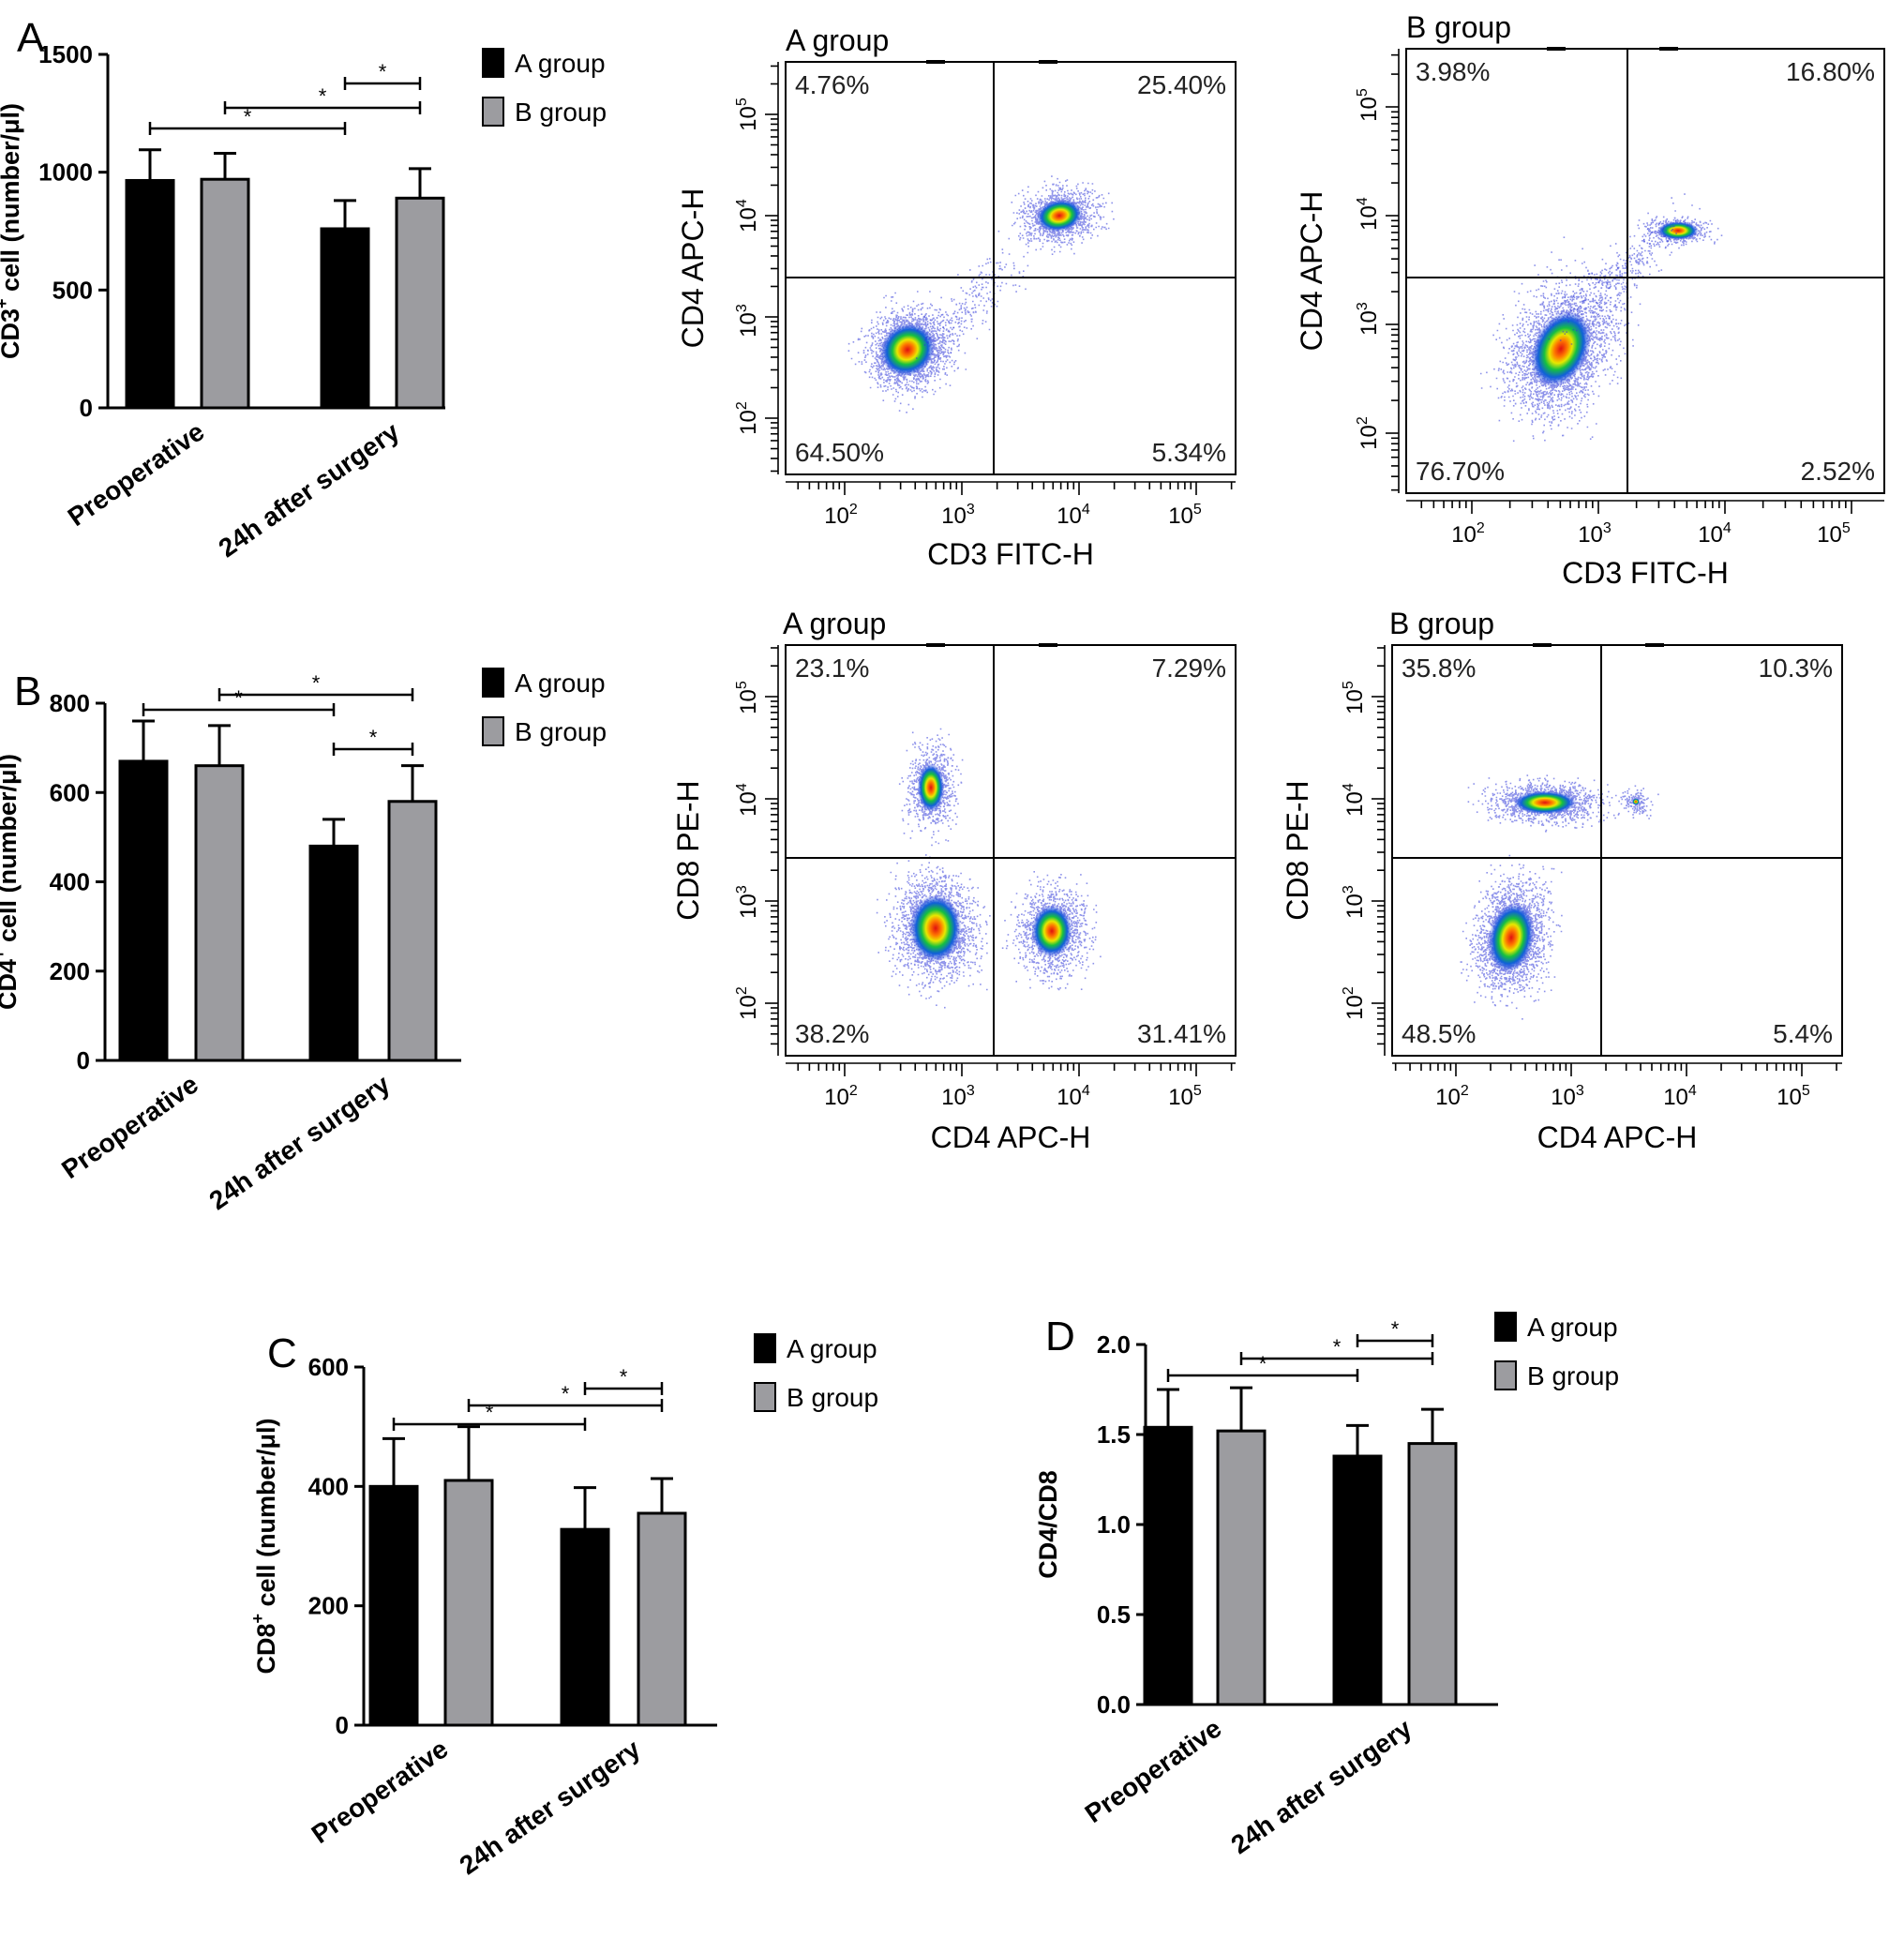 The width and height of the screenshot is (1904, 1938). Describe the element at coordinates (1803, 1034) in the screenshot. I see `quadrant-lower-right: 5.4%` at that location.